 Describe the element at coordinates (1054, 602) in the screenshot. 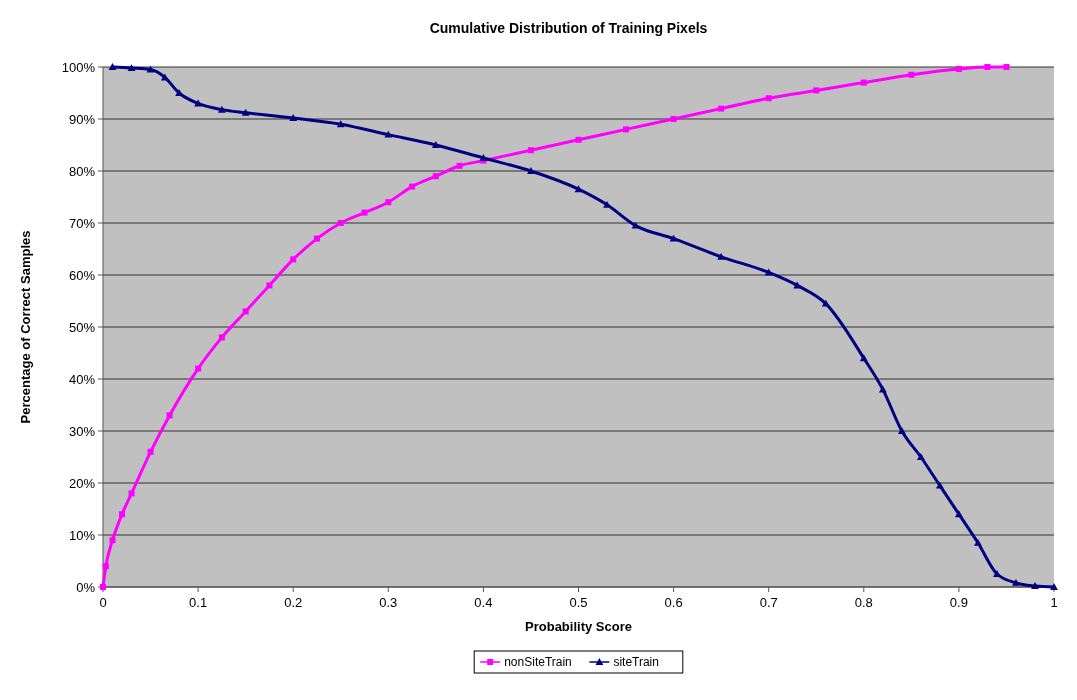

I see `x-tick-label: 1` at that location.